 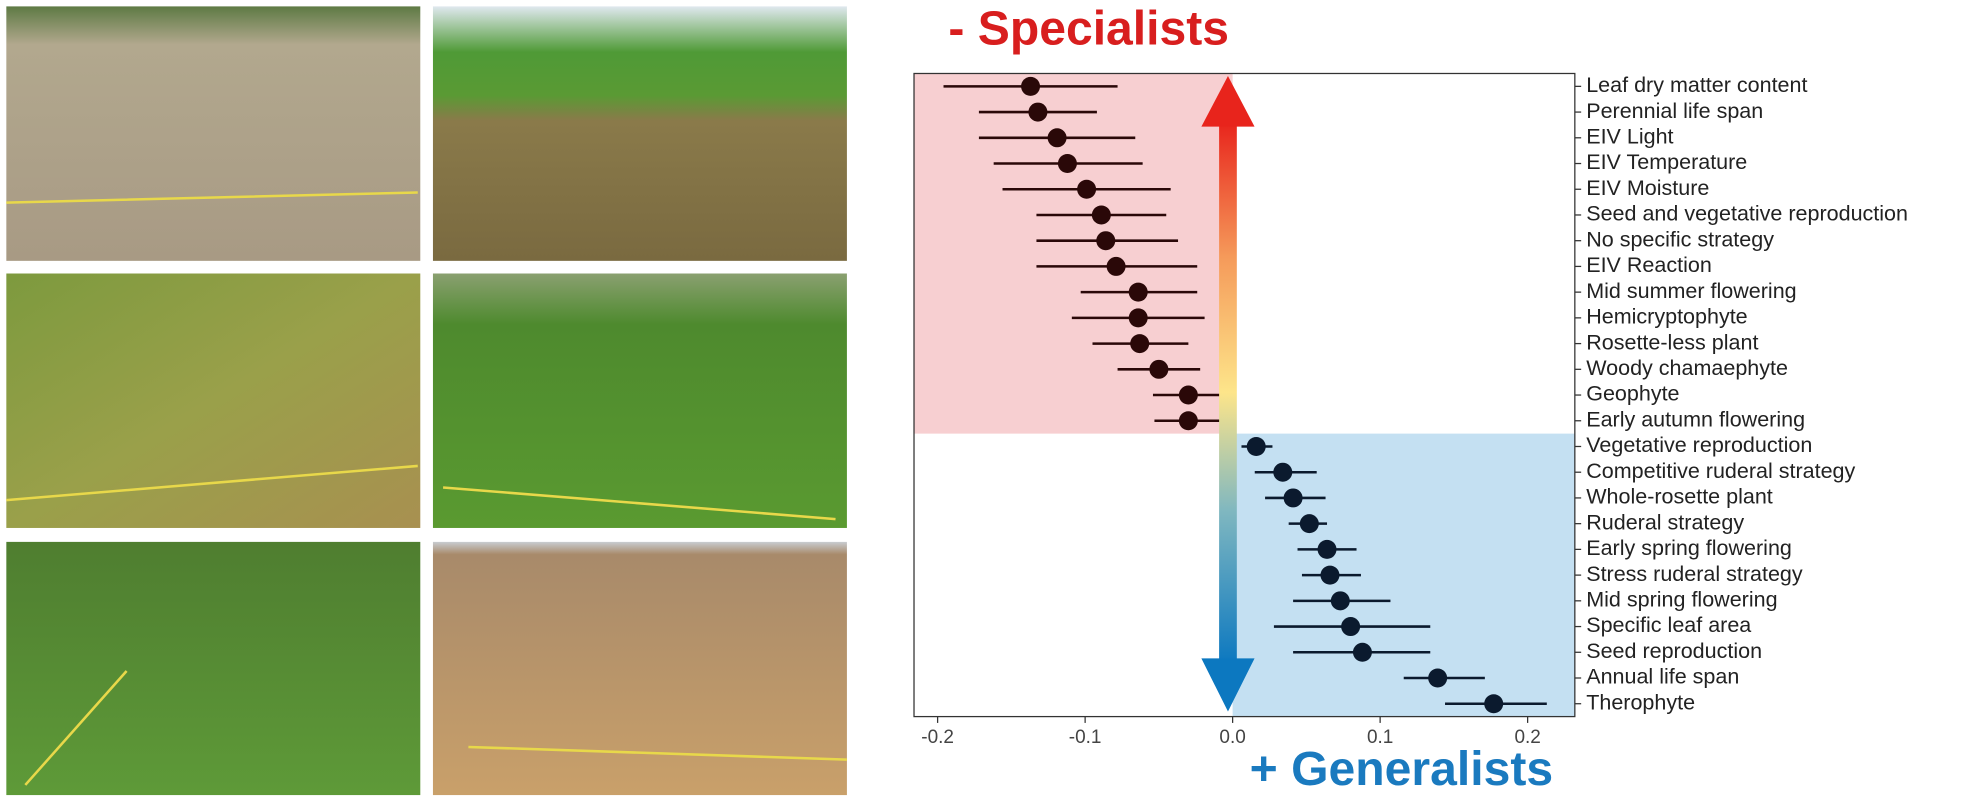 I want to click on y-tick-label: Mid spring flowering, so click(x=1681, y=600).